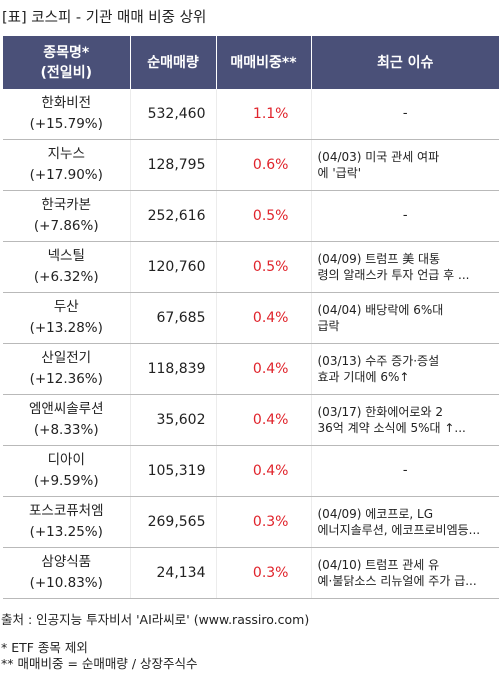 The height and width of the screenshot is (675, 500). I want to click on page-title: [표] 코스피 - 기관 매매 비중 상위, so click(104, 18).